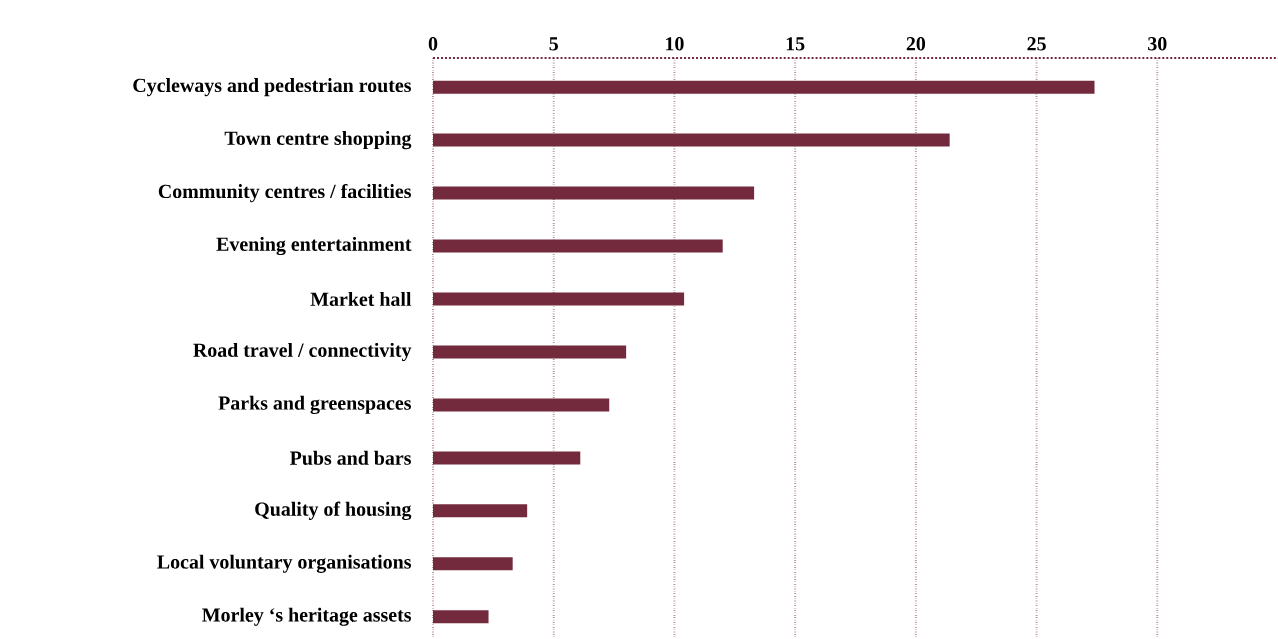  Describe the element at coordinates (314, 405) in the screenshot. I see `y-tick-label: Parks and greenspaces` at that location.